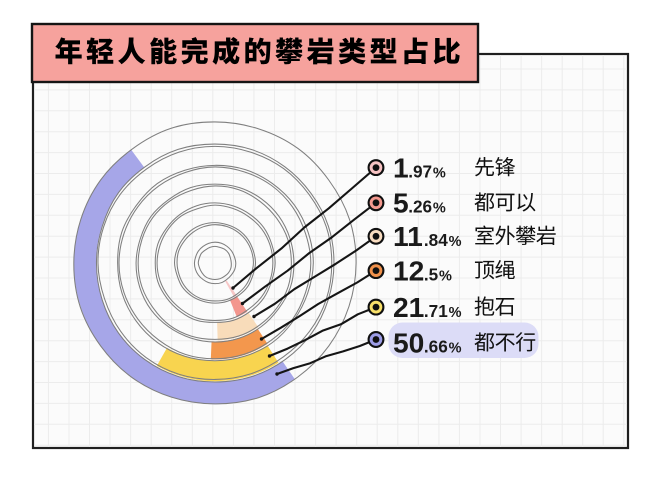 The height and width of the screenshot is (480, 656). What do you see at coordinates (408, 270) in the screenshot?
I see `svg-text: 12` at bounding box center [408, 270].